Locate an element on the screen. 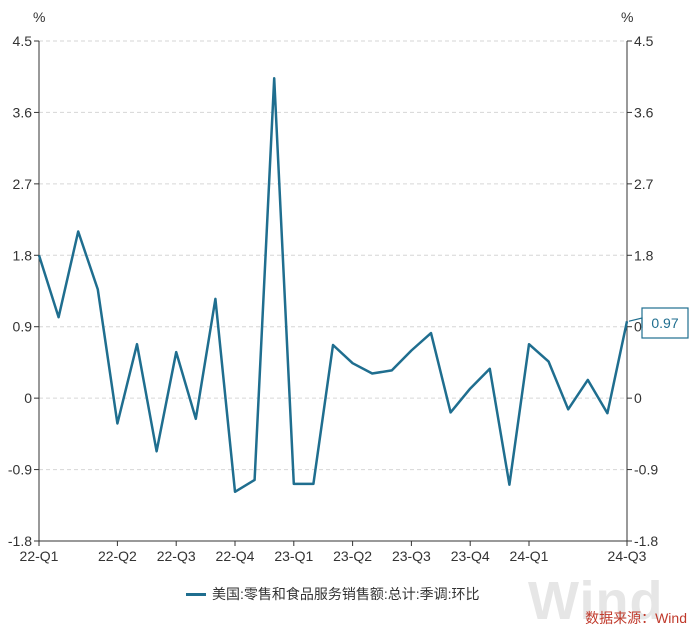  y-tick-label-left: 0.9 is located at coordinates (23, 327).